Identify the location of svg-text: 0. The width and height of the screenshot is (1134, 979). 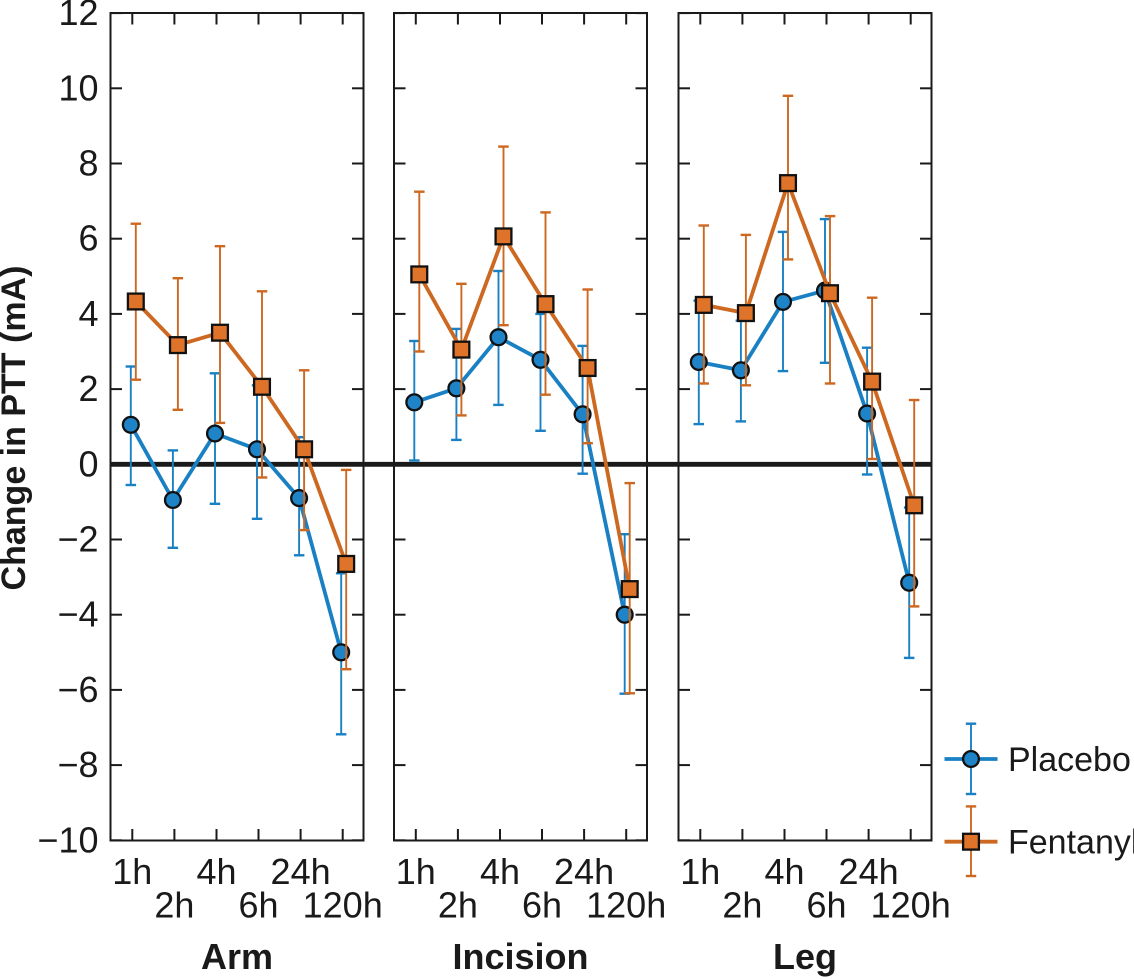
(88, 463).